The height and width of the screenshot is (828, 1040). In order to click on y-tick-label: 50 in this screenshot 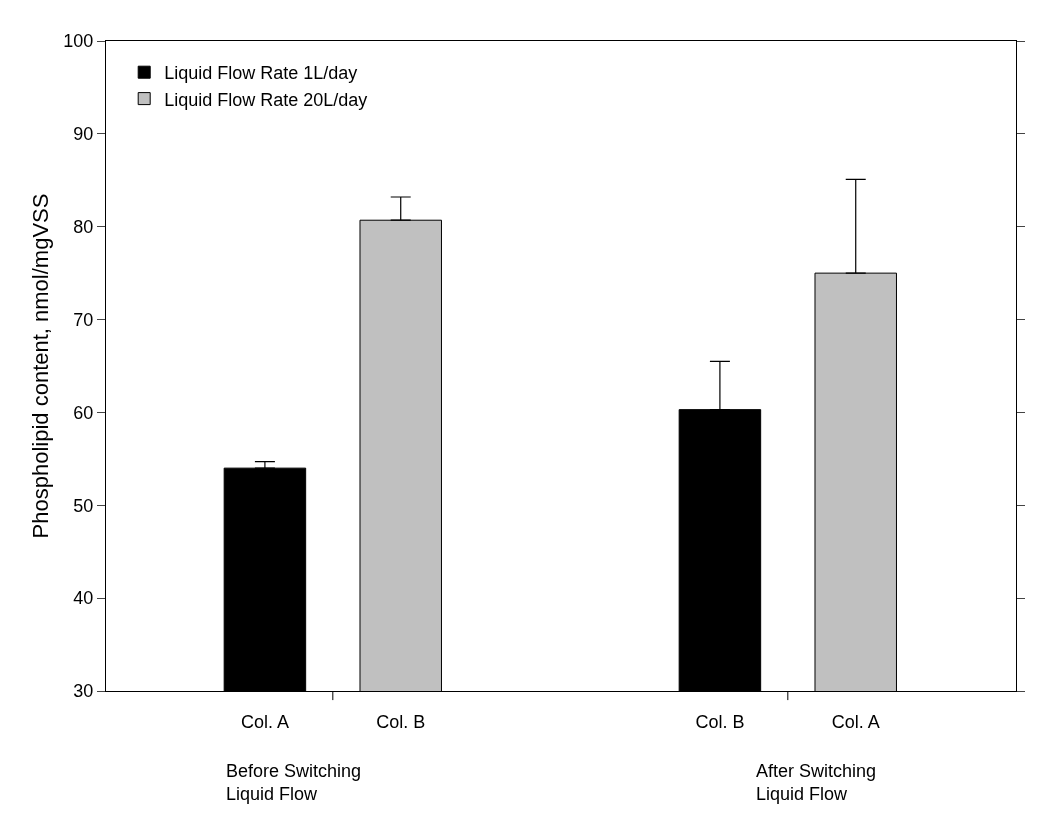, I will do `click(83, 505)`.